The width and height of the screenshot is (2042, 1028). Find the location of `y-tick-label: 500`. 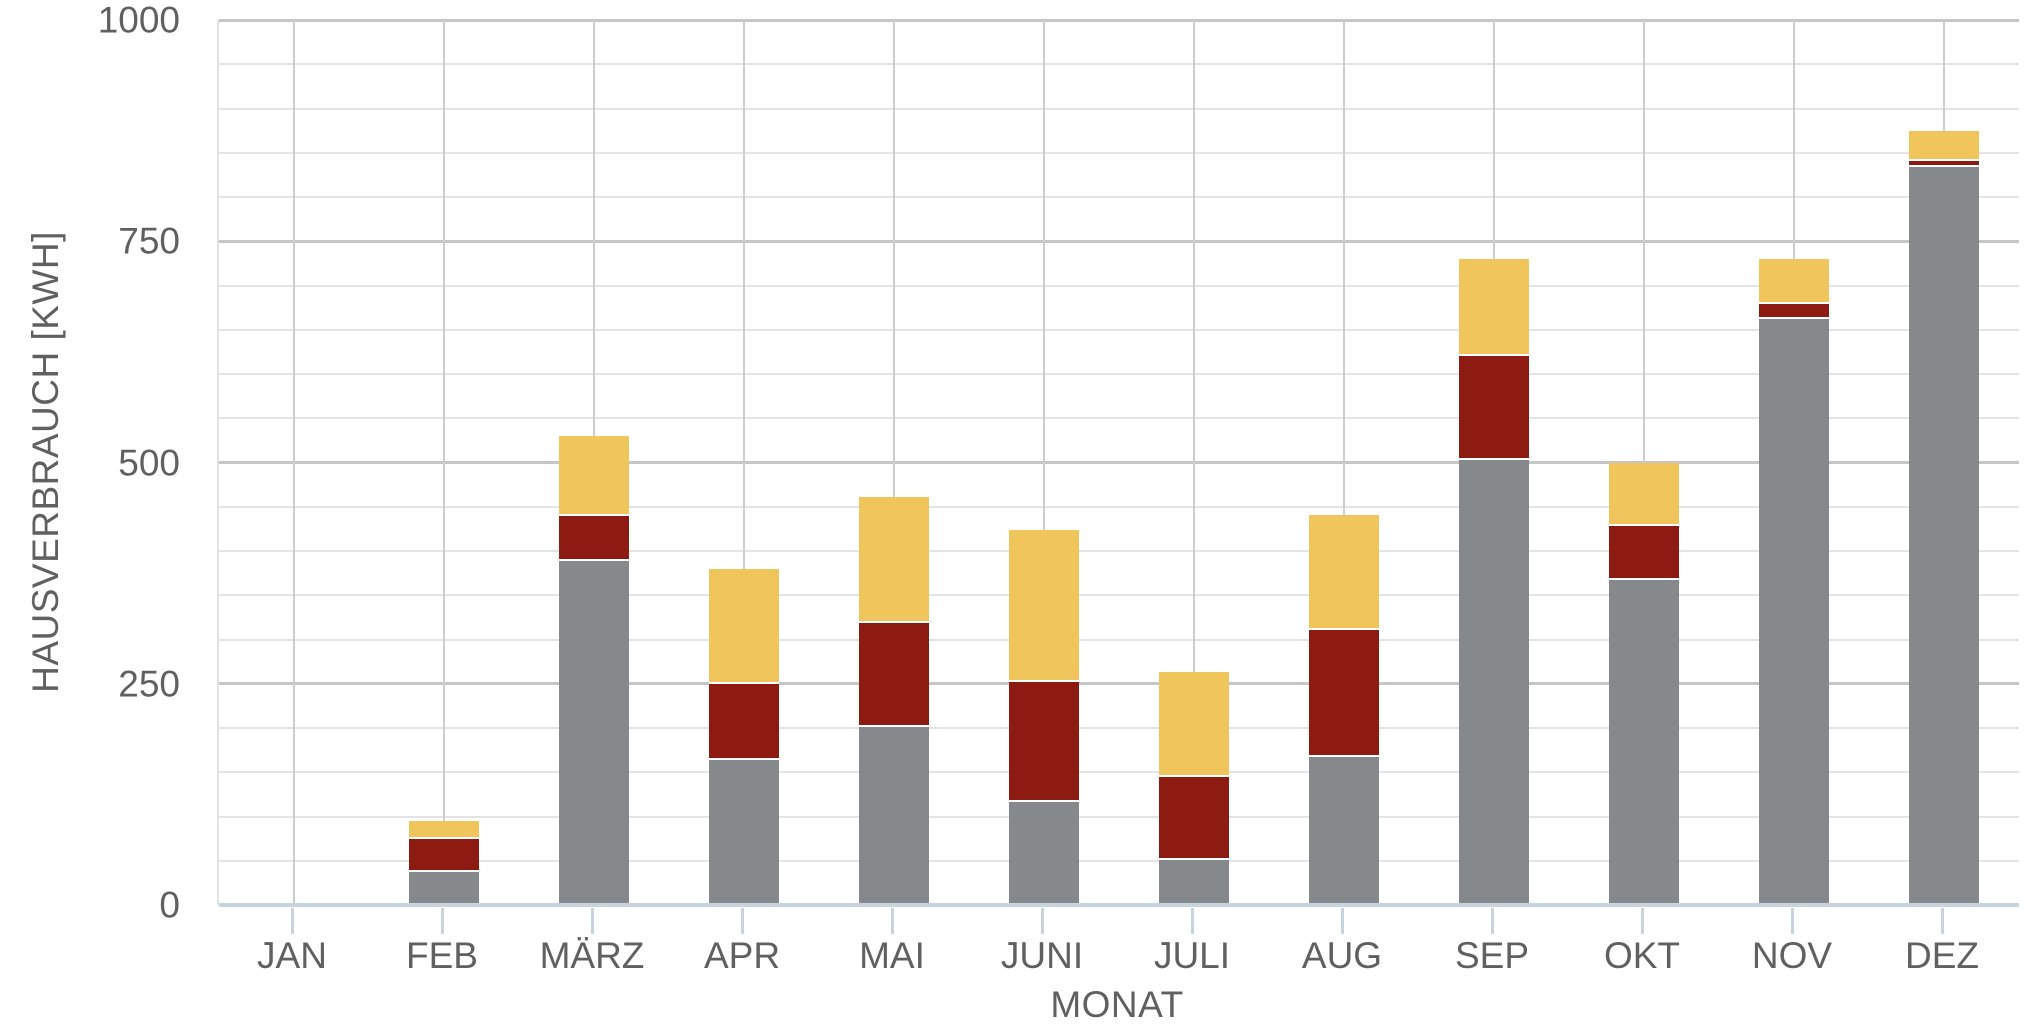

y-tick-label: 500 is located at coordinates (149, 462).